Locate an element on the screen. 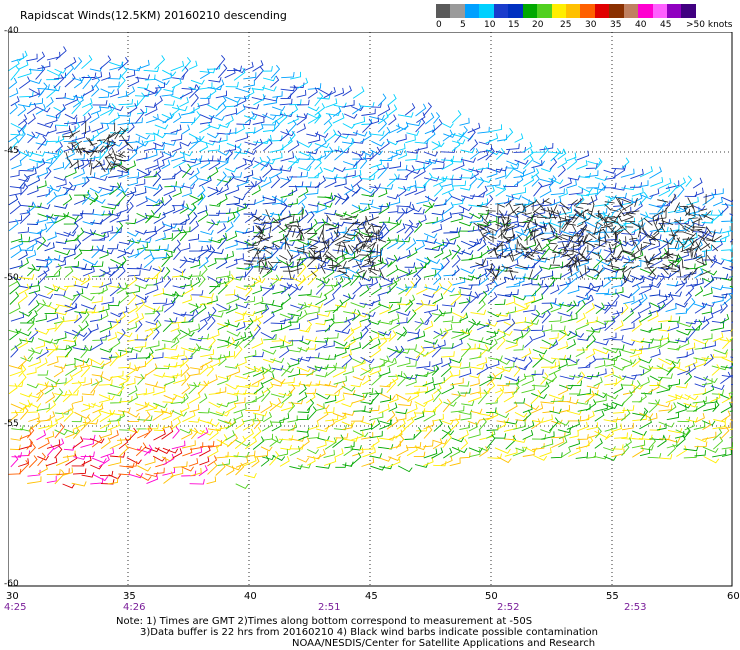 This screenshot has height=650, width=740. colorbar-segment is located at coordinates (530, 11).